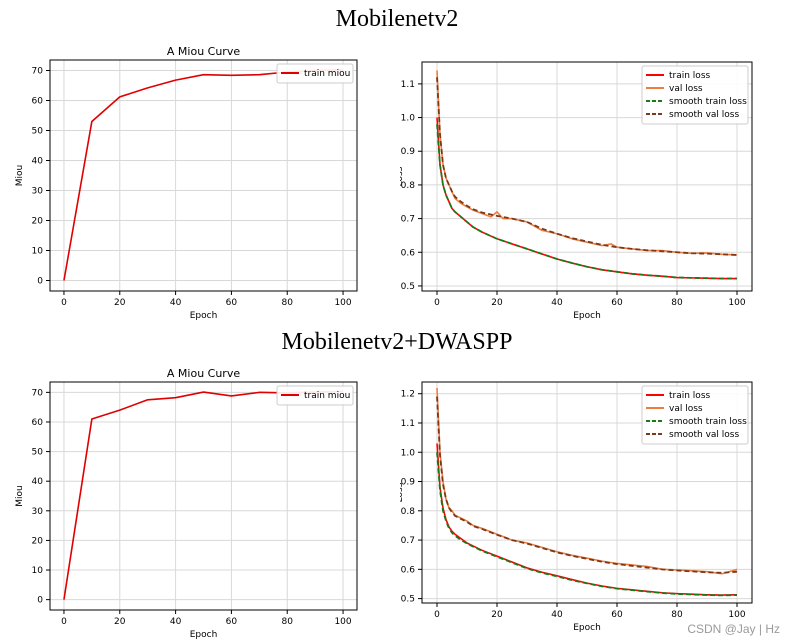 The image size is (794, 644). What do you see at coordinates (408, 119) in the screenshot?
I see `y-tick-label: 1.0` at bounding box center [408, 119].